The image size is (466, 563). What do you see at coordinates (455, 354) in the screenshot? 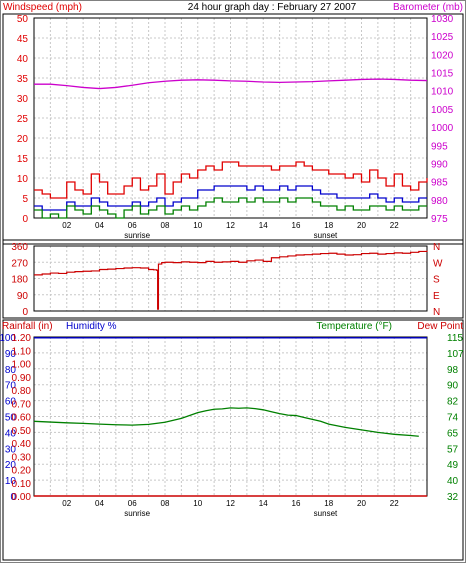
I see `temperature-tick: 107` at bounding box center [455, 354].